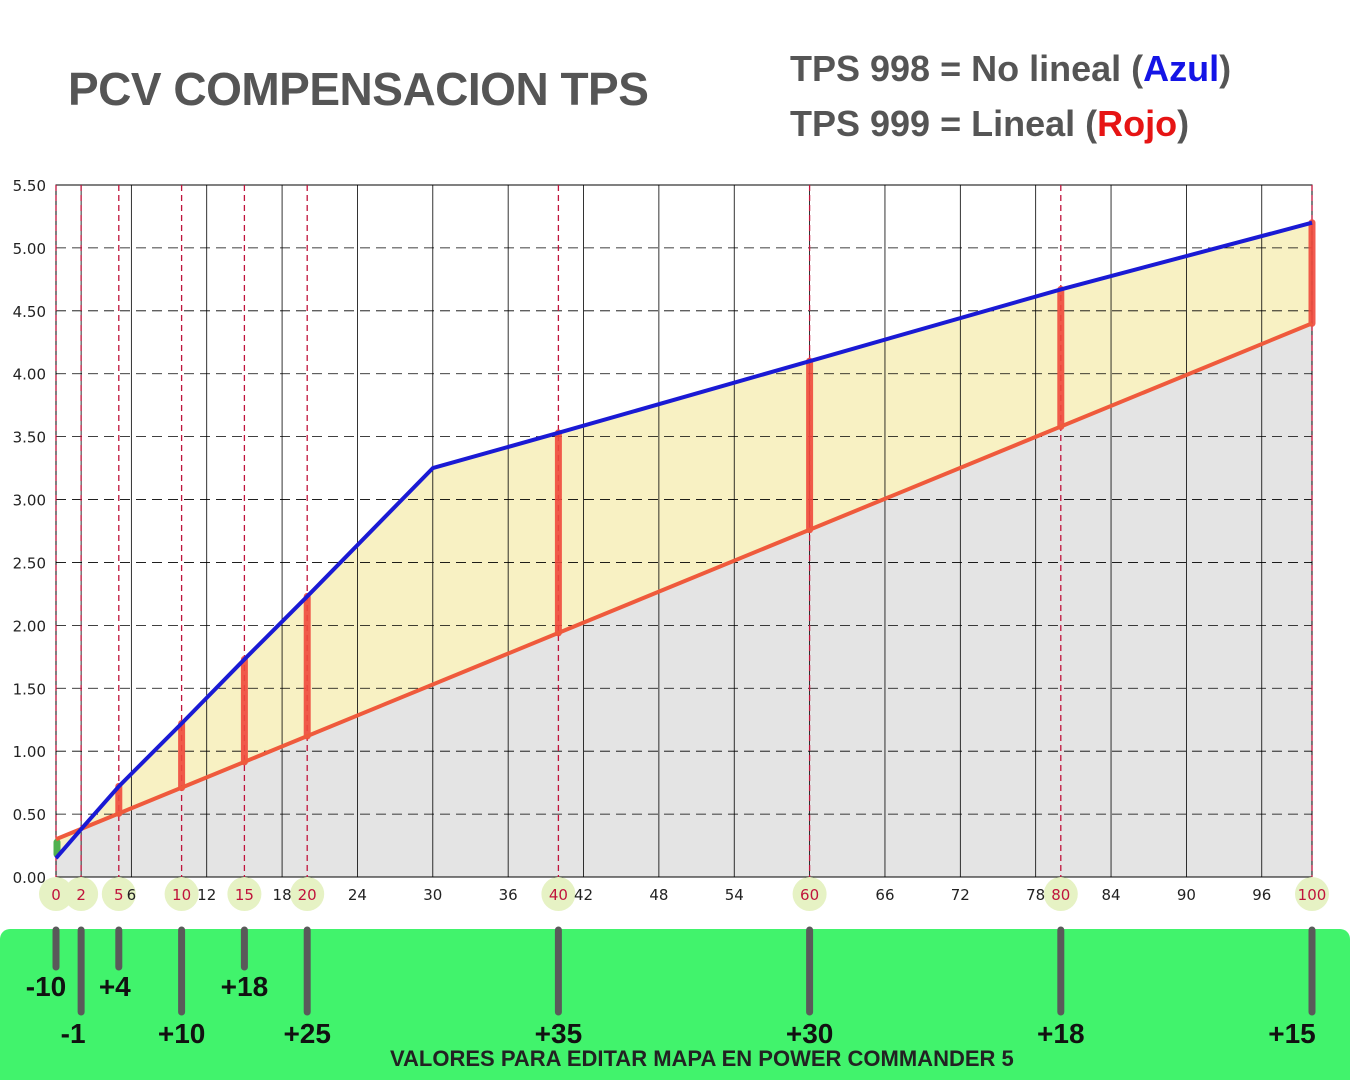 This screenshot has height=1080, width=1350. I want to click on y-tick-label: 3.00, so click(29, 501).